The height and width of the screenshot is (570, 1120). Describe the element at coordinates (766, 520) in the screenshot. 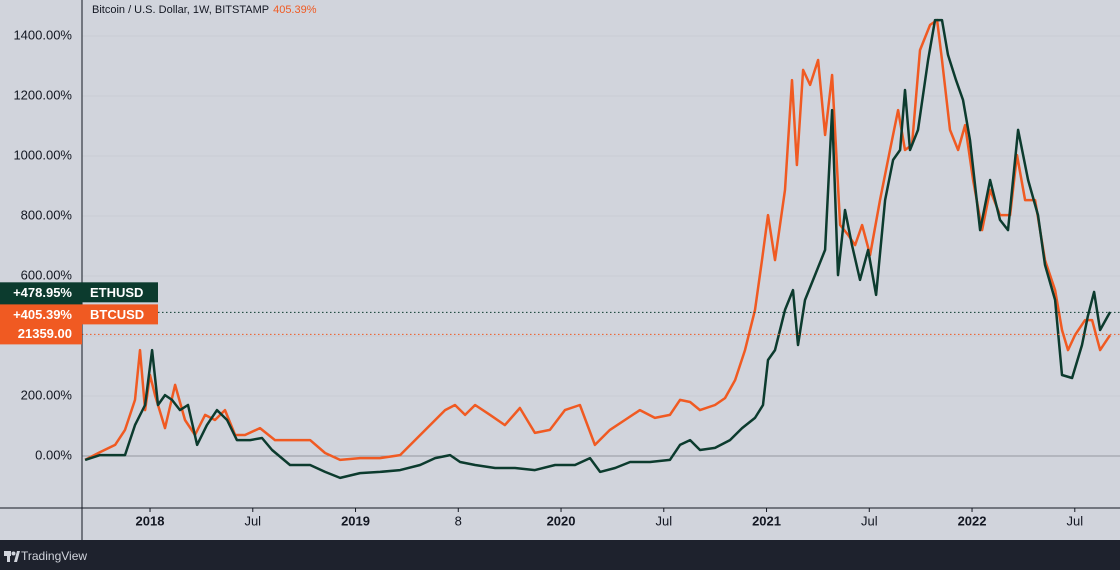

I see `x-tick-label: 2021` at that location.